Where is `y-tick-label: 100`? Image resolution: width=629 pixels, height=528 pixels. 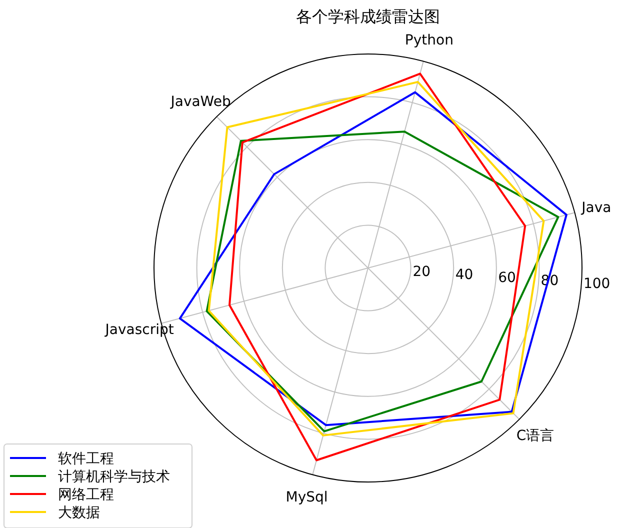
y-tick-label: 100 is located at coordinates (596, 284).